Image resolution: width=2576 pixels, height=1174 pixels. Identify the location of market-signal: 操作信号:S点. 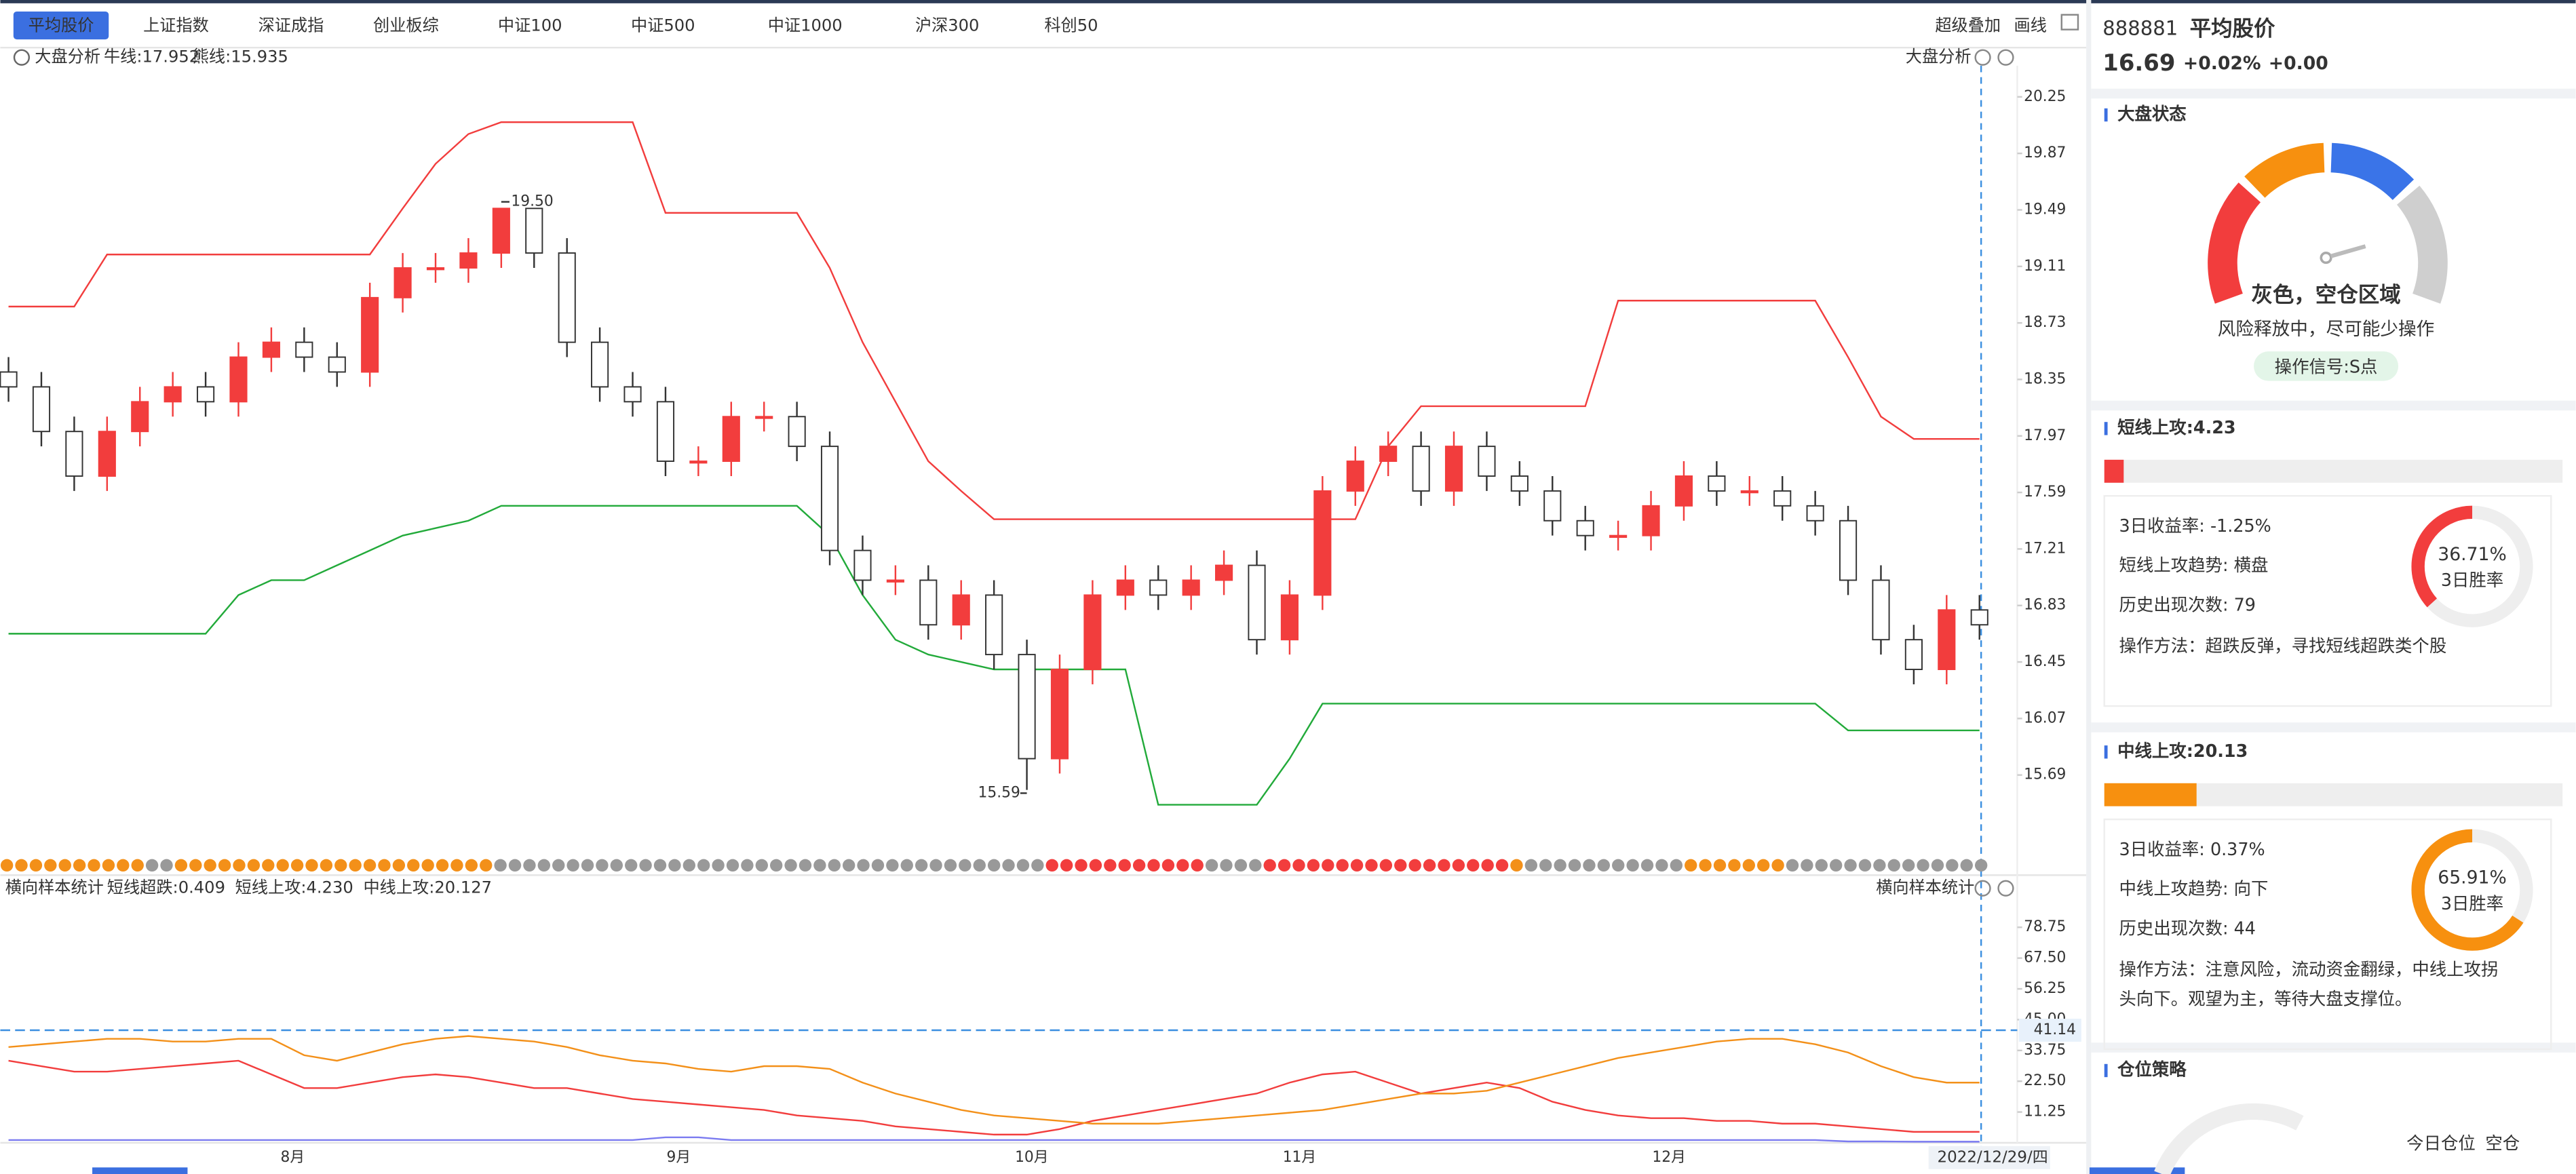
(2326, 366).